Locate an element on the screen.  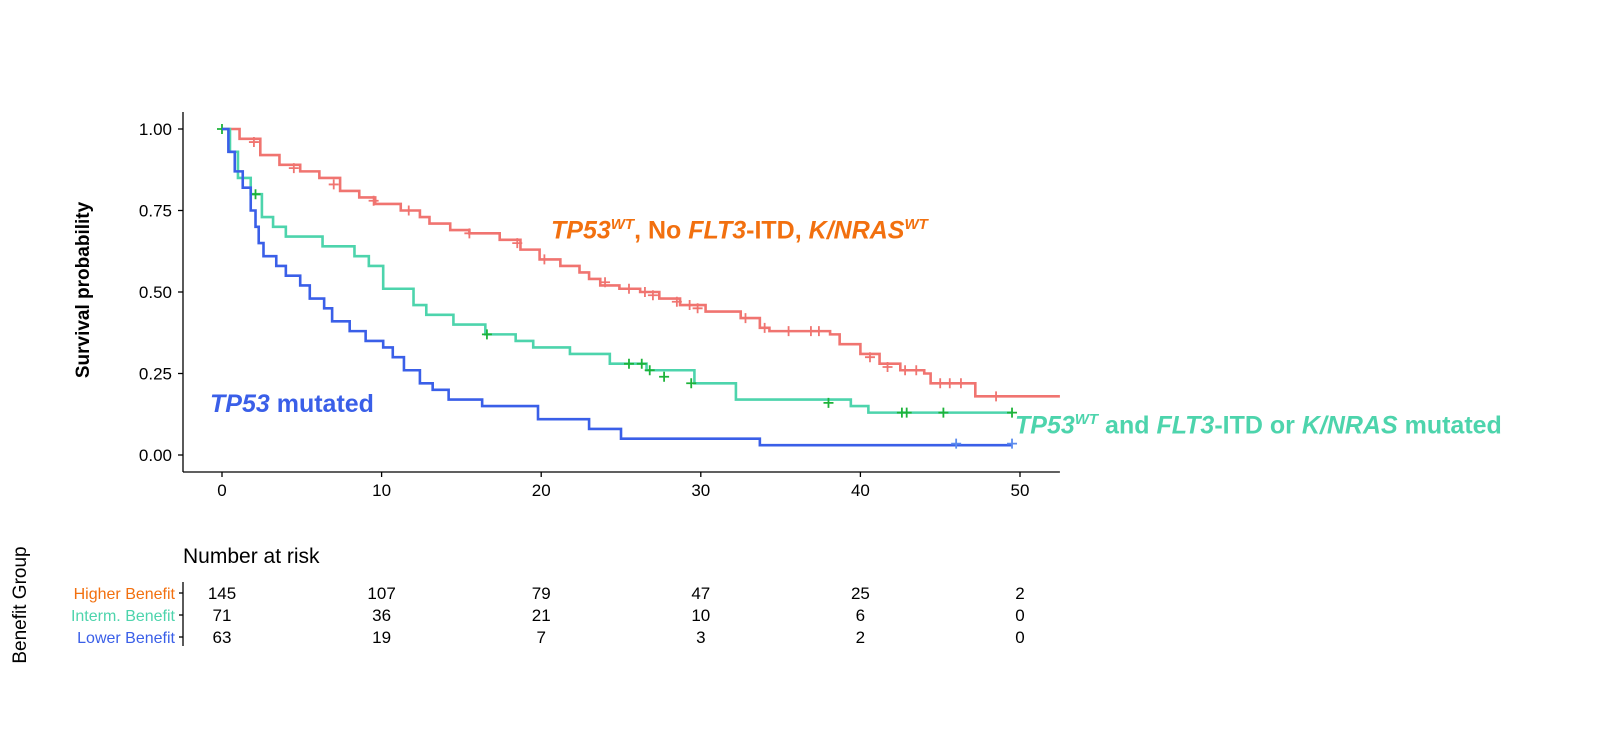
risk-count: 25 is located at coordinates (860, 593).